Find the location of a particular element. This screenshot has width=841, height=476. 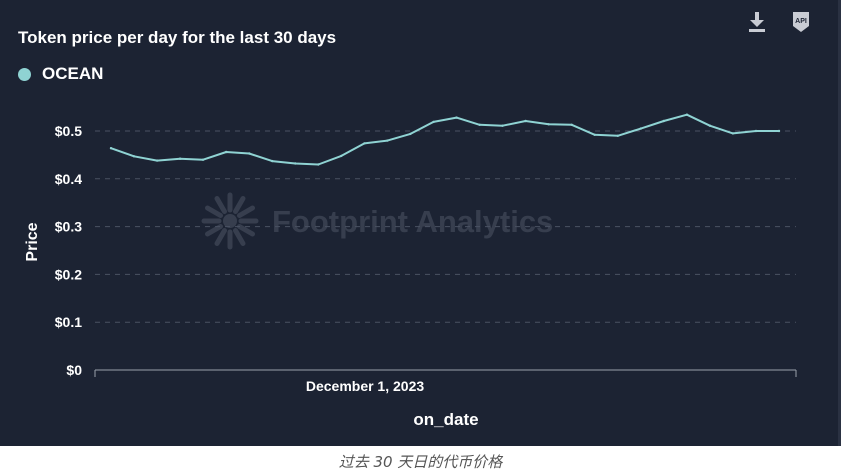

chart-title: Token price per day for the last 30 days is located at coordinates (177, 37).